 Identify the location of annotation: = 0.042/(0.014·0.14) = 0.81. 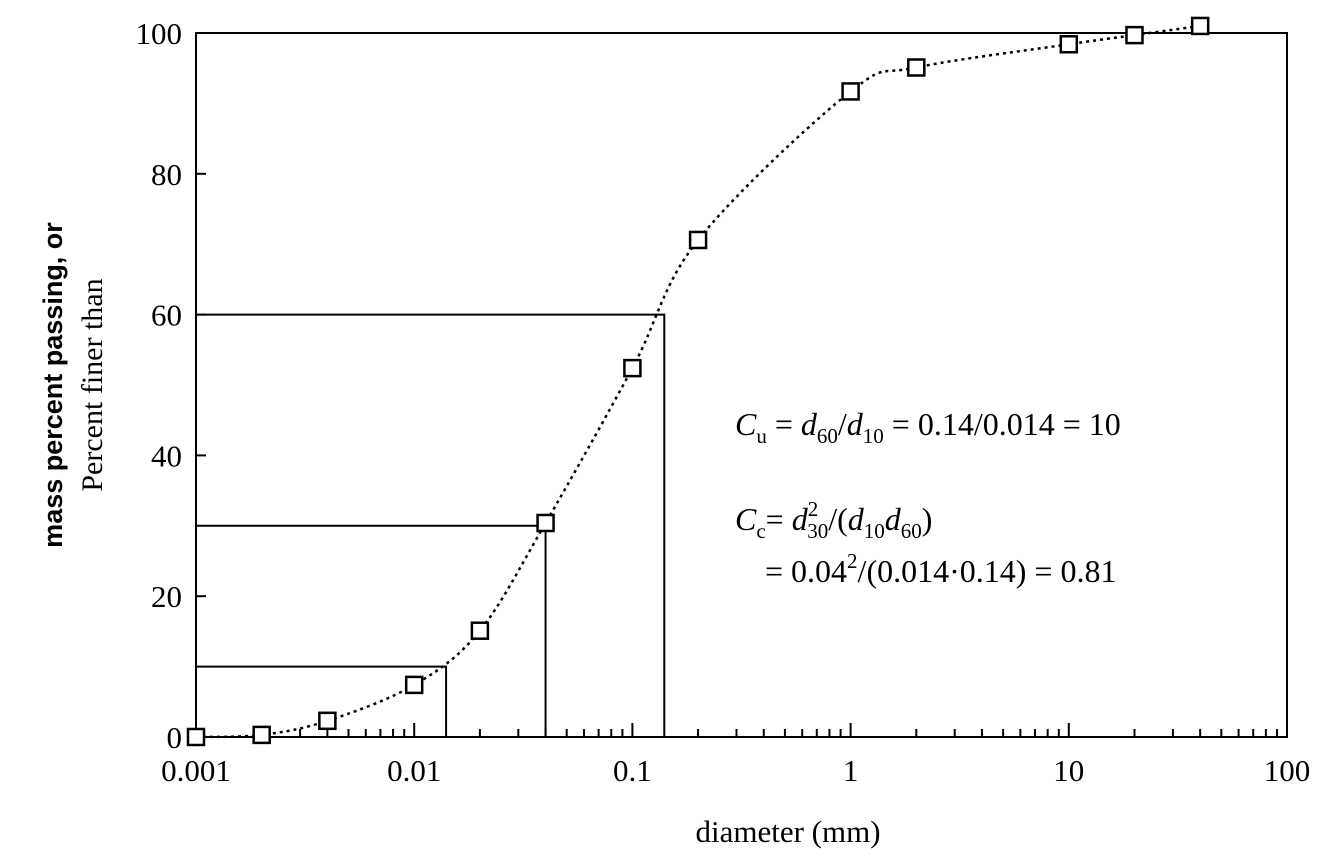
(940, 569).